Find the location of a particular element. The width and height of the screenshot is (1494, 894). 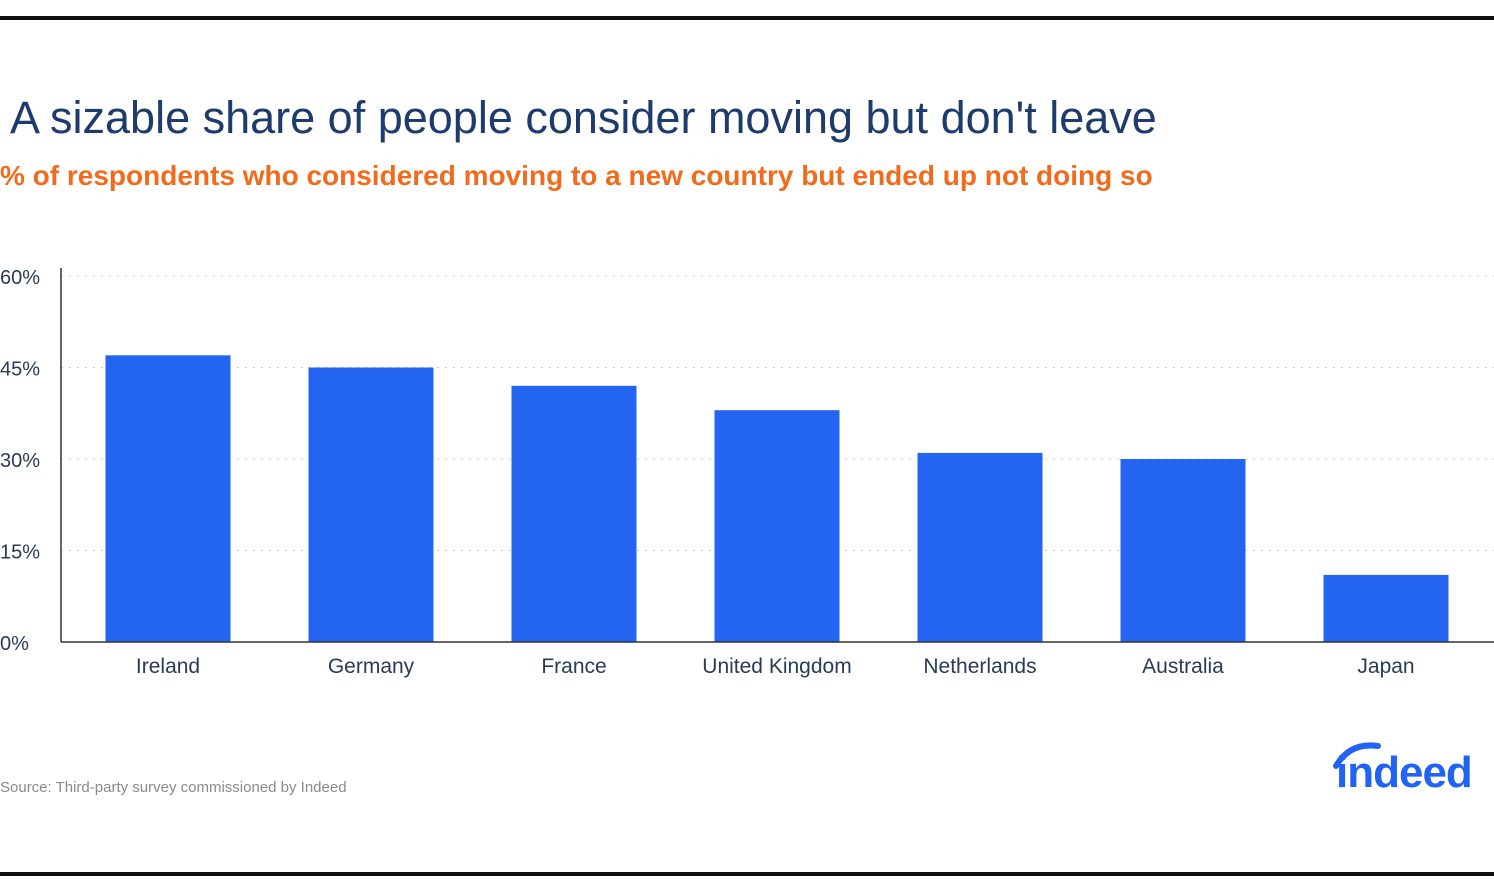

x-tick-label: Australia is located at coordinates (1183, 666).